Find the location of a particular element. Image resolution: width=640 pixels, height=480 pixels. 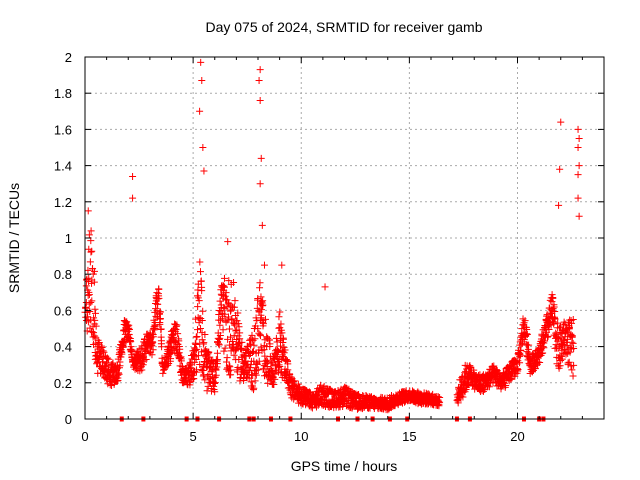

y-tick-label: 1.4 is located at coordinates (63, 166).